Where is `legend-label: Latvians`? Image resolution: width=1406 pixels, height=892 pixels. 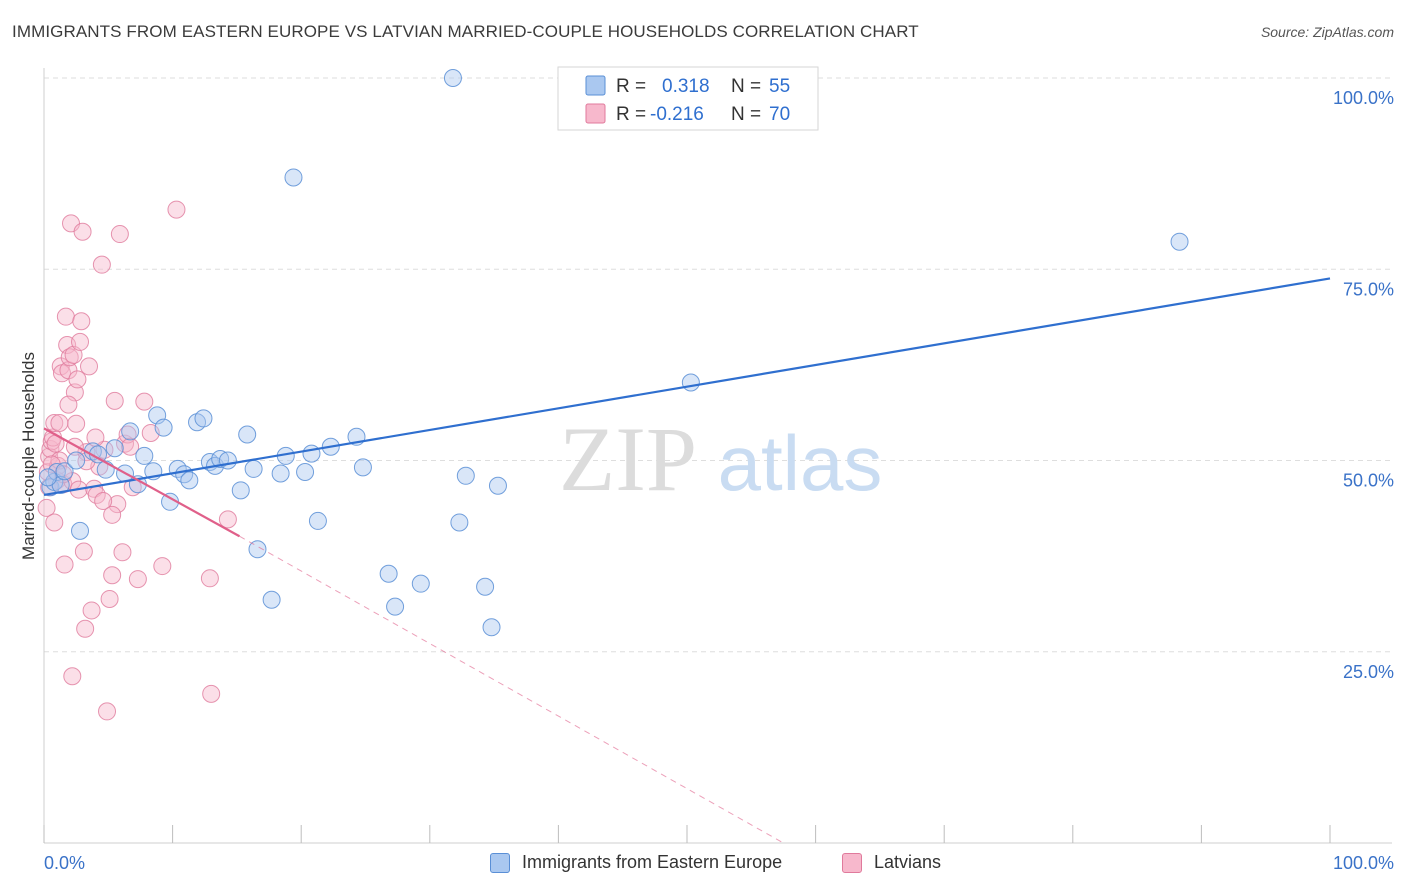 legend-label: Latvians is located at coordinates (908, 862).